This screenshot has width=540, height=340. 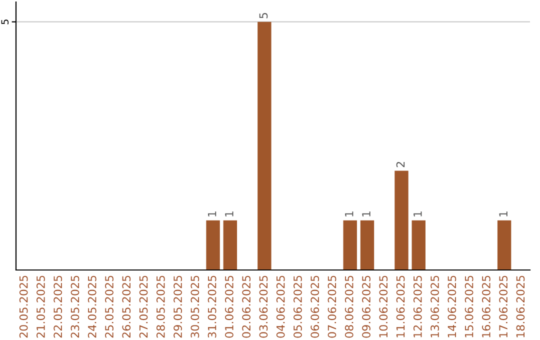 I want to click on data-label: 2, so click(x=400, y=165).